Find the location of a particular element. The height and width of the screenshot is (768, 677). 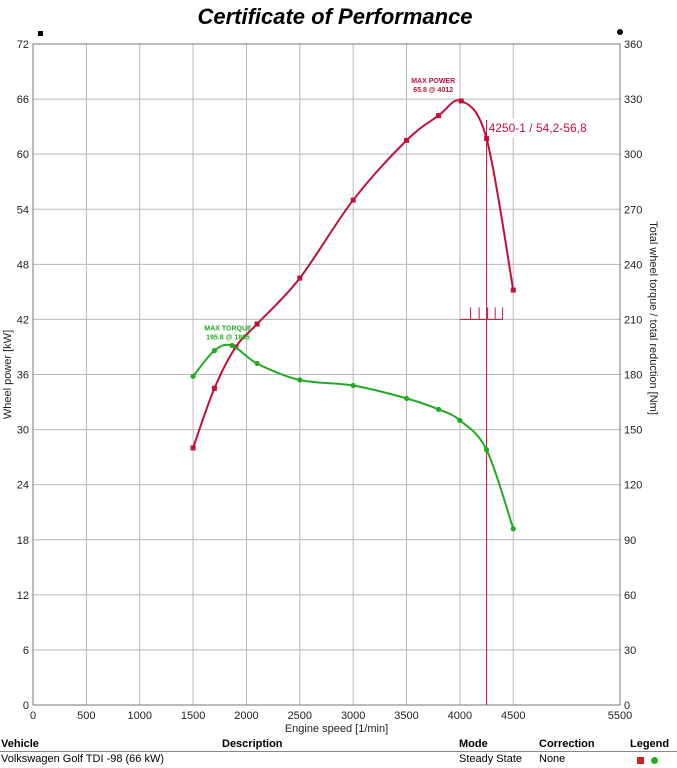

x-tick-label: 4500 is located at coordinates (513, 716).